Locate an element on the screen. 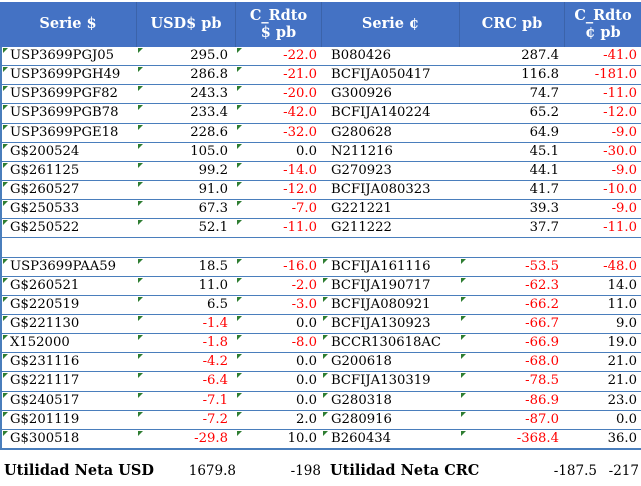 The height and width of the screenshot is (486, 641). net-profit-crc-delta: -217 is located at coordinates (623, 470).